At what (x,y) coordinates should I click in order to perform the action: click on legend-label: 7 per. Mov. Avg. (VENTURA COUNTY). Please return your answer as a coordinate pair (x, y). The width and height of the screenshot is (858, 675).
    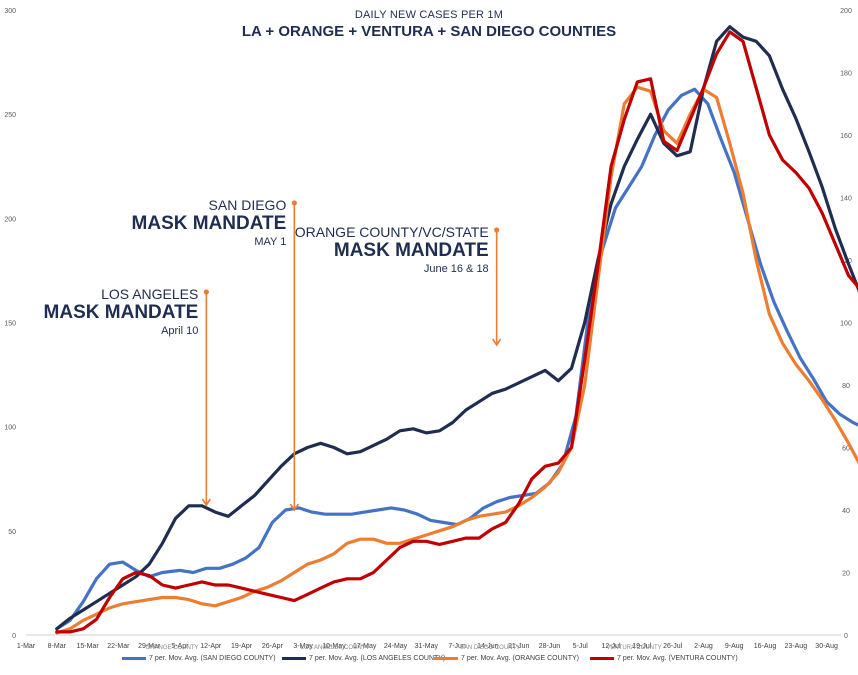
    Looking at the image, I should click on (677, 658).